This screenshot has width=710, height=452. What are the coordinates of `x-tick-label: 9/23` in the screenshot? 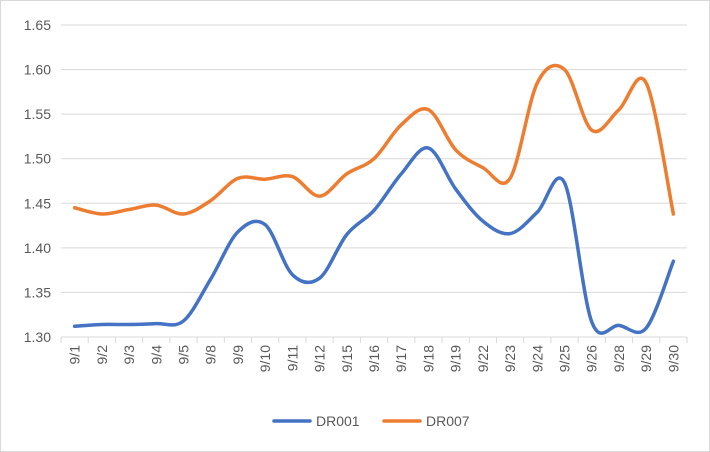 It's located at (510, 358).